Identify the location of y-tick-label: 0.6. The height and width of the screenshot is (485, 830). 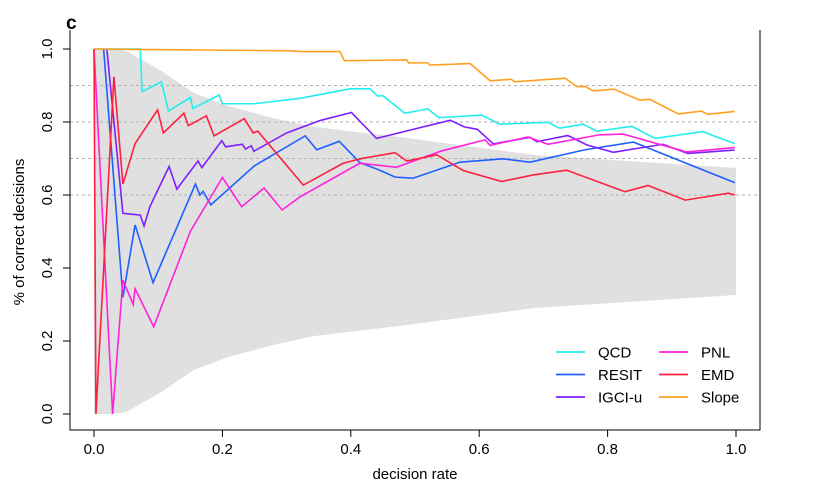
(47, 195).